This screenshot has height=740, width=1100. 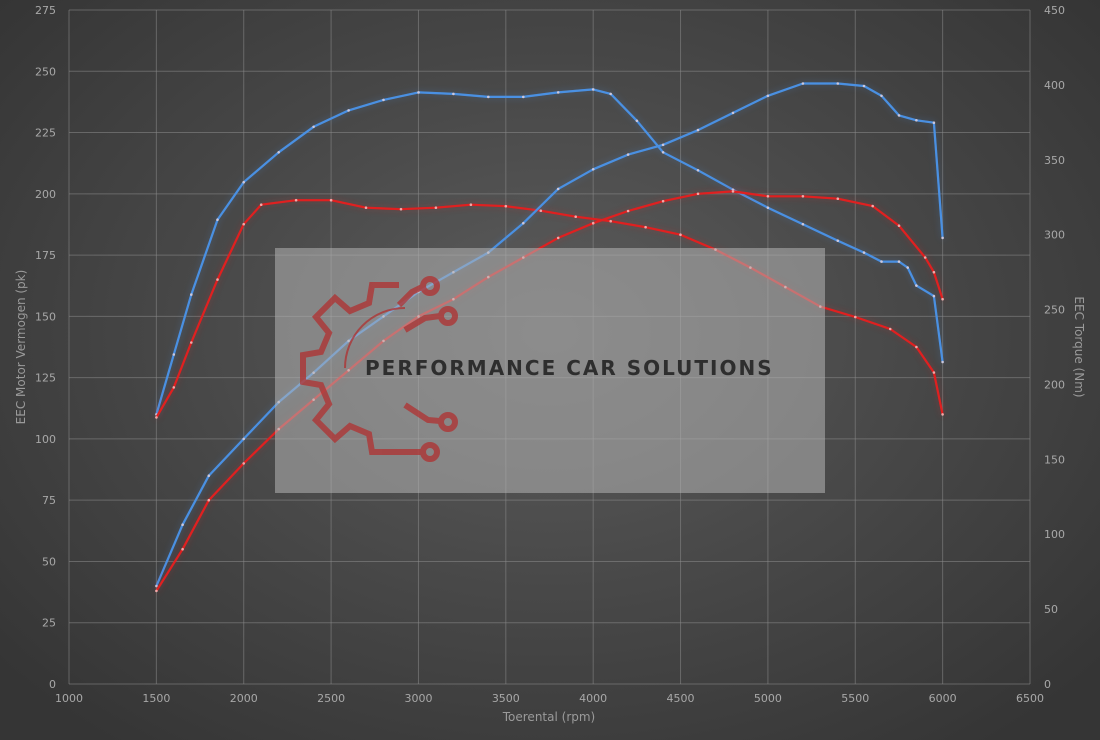 I want to click on y-tick-label-left: 75, so click(x=49, y=500).